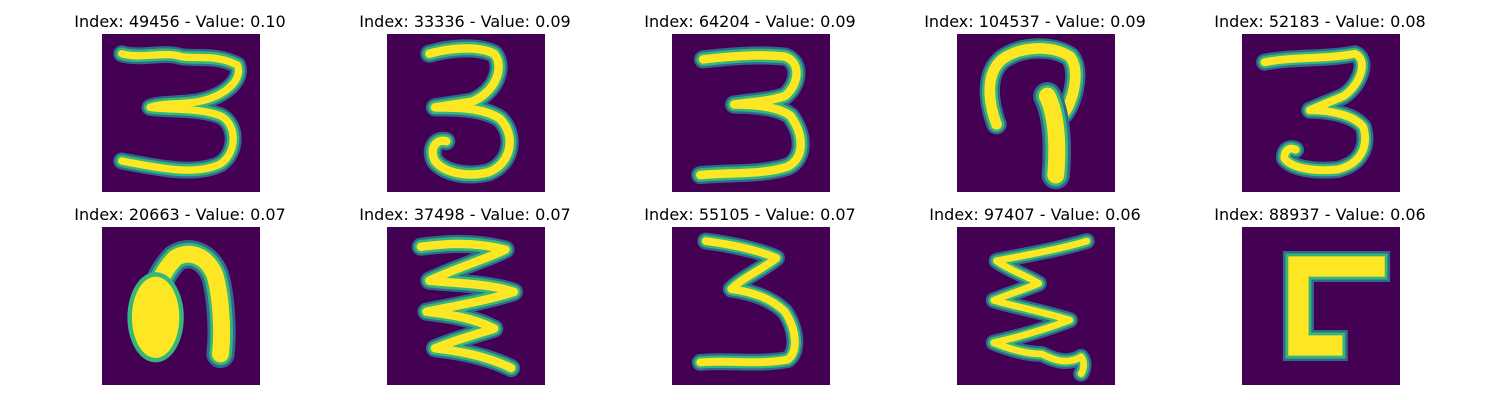 Image resolution: width=1500 pixels, height=400 pixels. I want to click on digit-panel-5: Index: 52183 - Value: 0.08, so click(1320, 102).